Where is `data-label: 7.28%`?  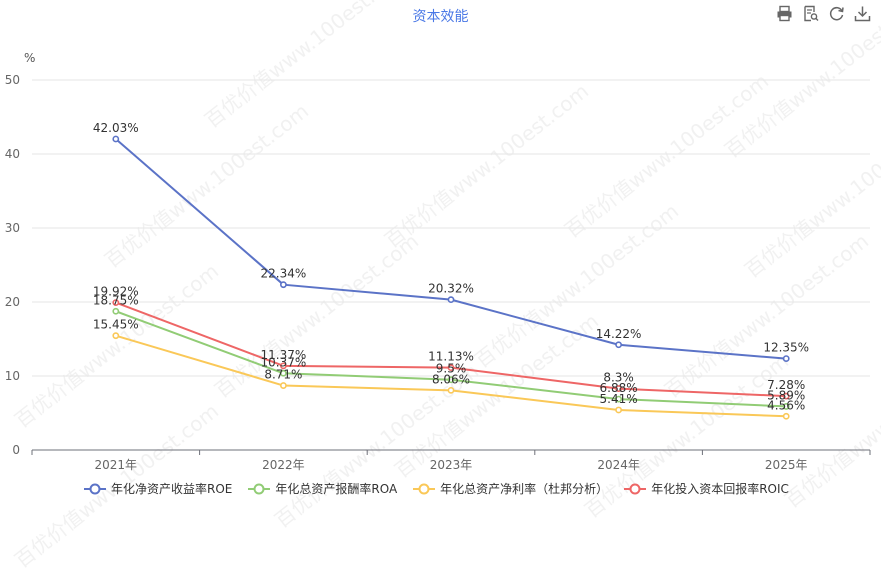 data-label: 7.28% is located at coordinates (786, 385).